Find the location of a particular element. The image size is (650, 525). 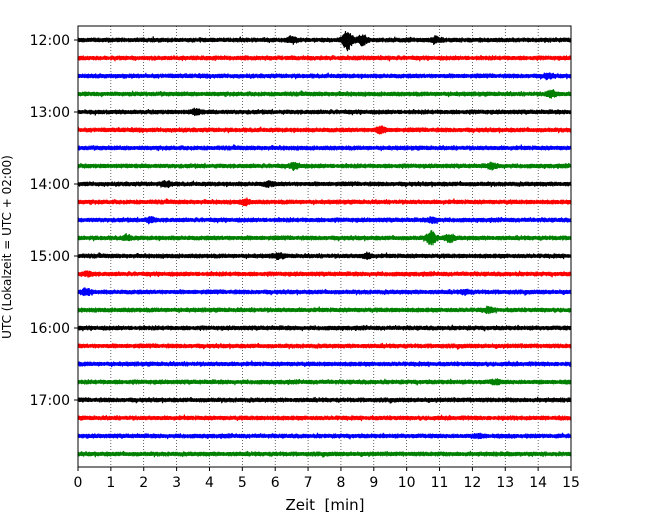

x-tick-label: 4 is located at coordinates (209, 483).